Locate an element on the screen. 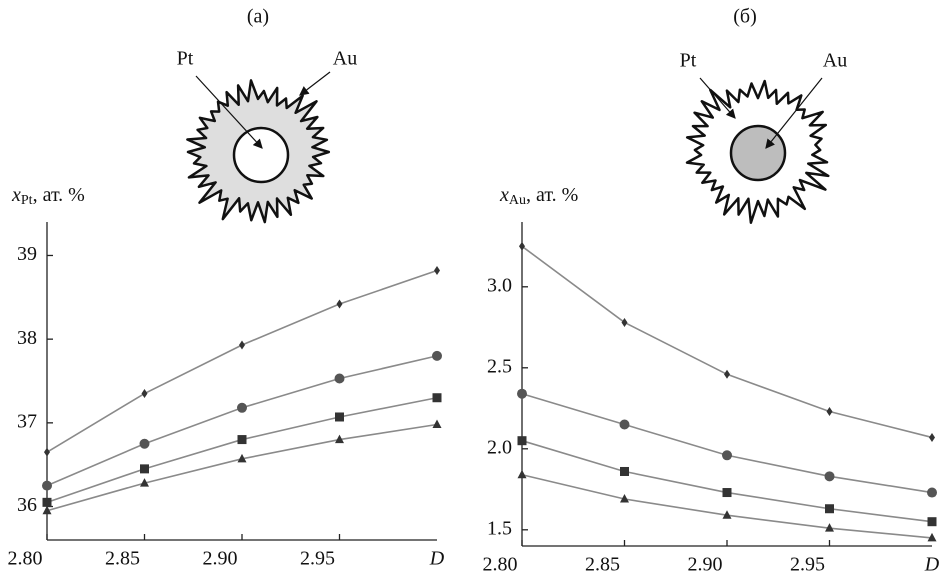 The image size is (949, 572). panel-label: (a) is located at coordinates (258, 17).